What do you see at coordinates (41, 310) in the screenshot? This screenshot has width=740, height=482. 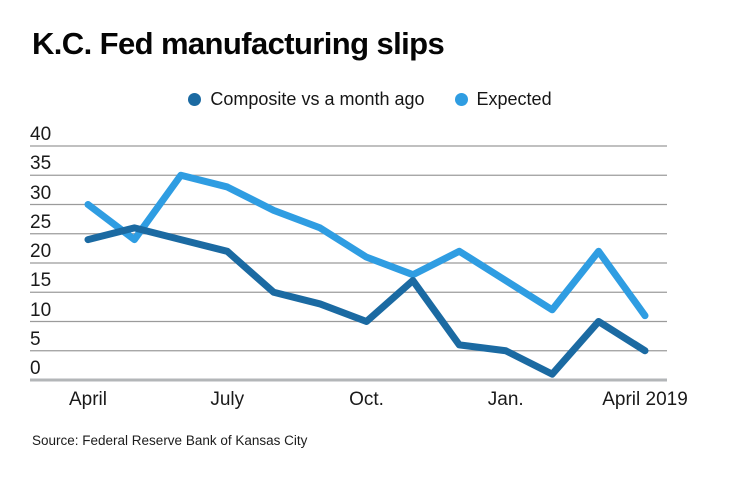 I see `y-axis-tick-10: 10` at bounding box center [41, 310].